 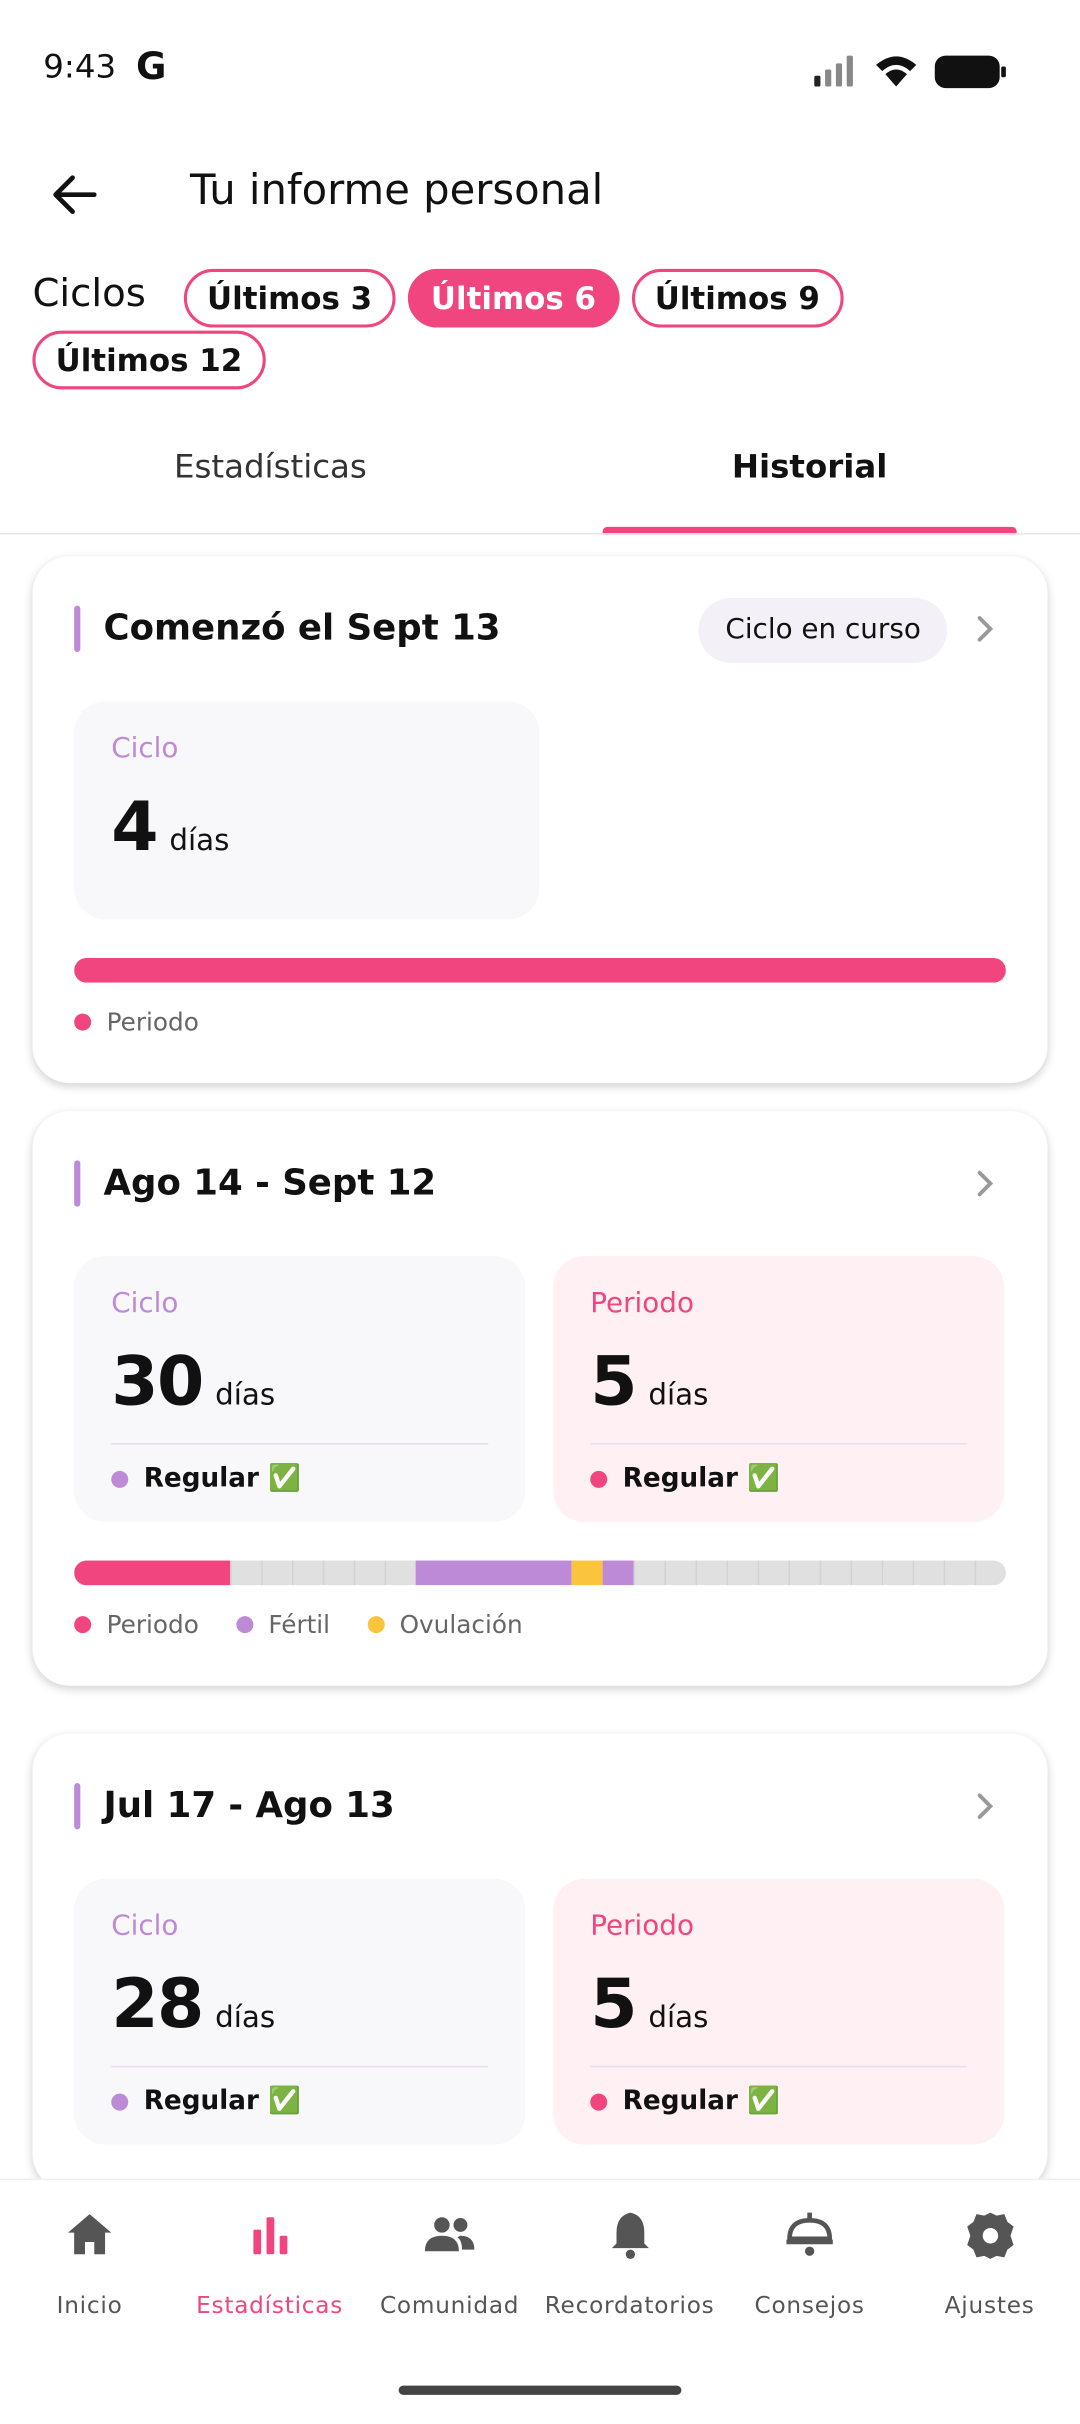 I want to click on legend-item: Ovulación, so click(x=445, y=1624).